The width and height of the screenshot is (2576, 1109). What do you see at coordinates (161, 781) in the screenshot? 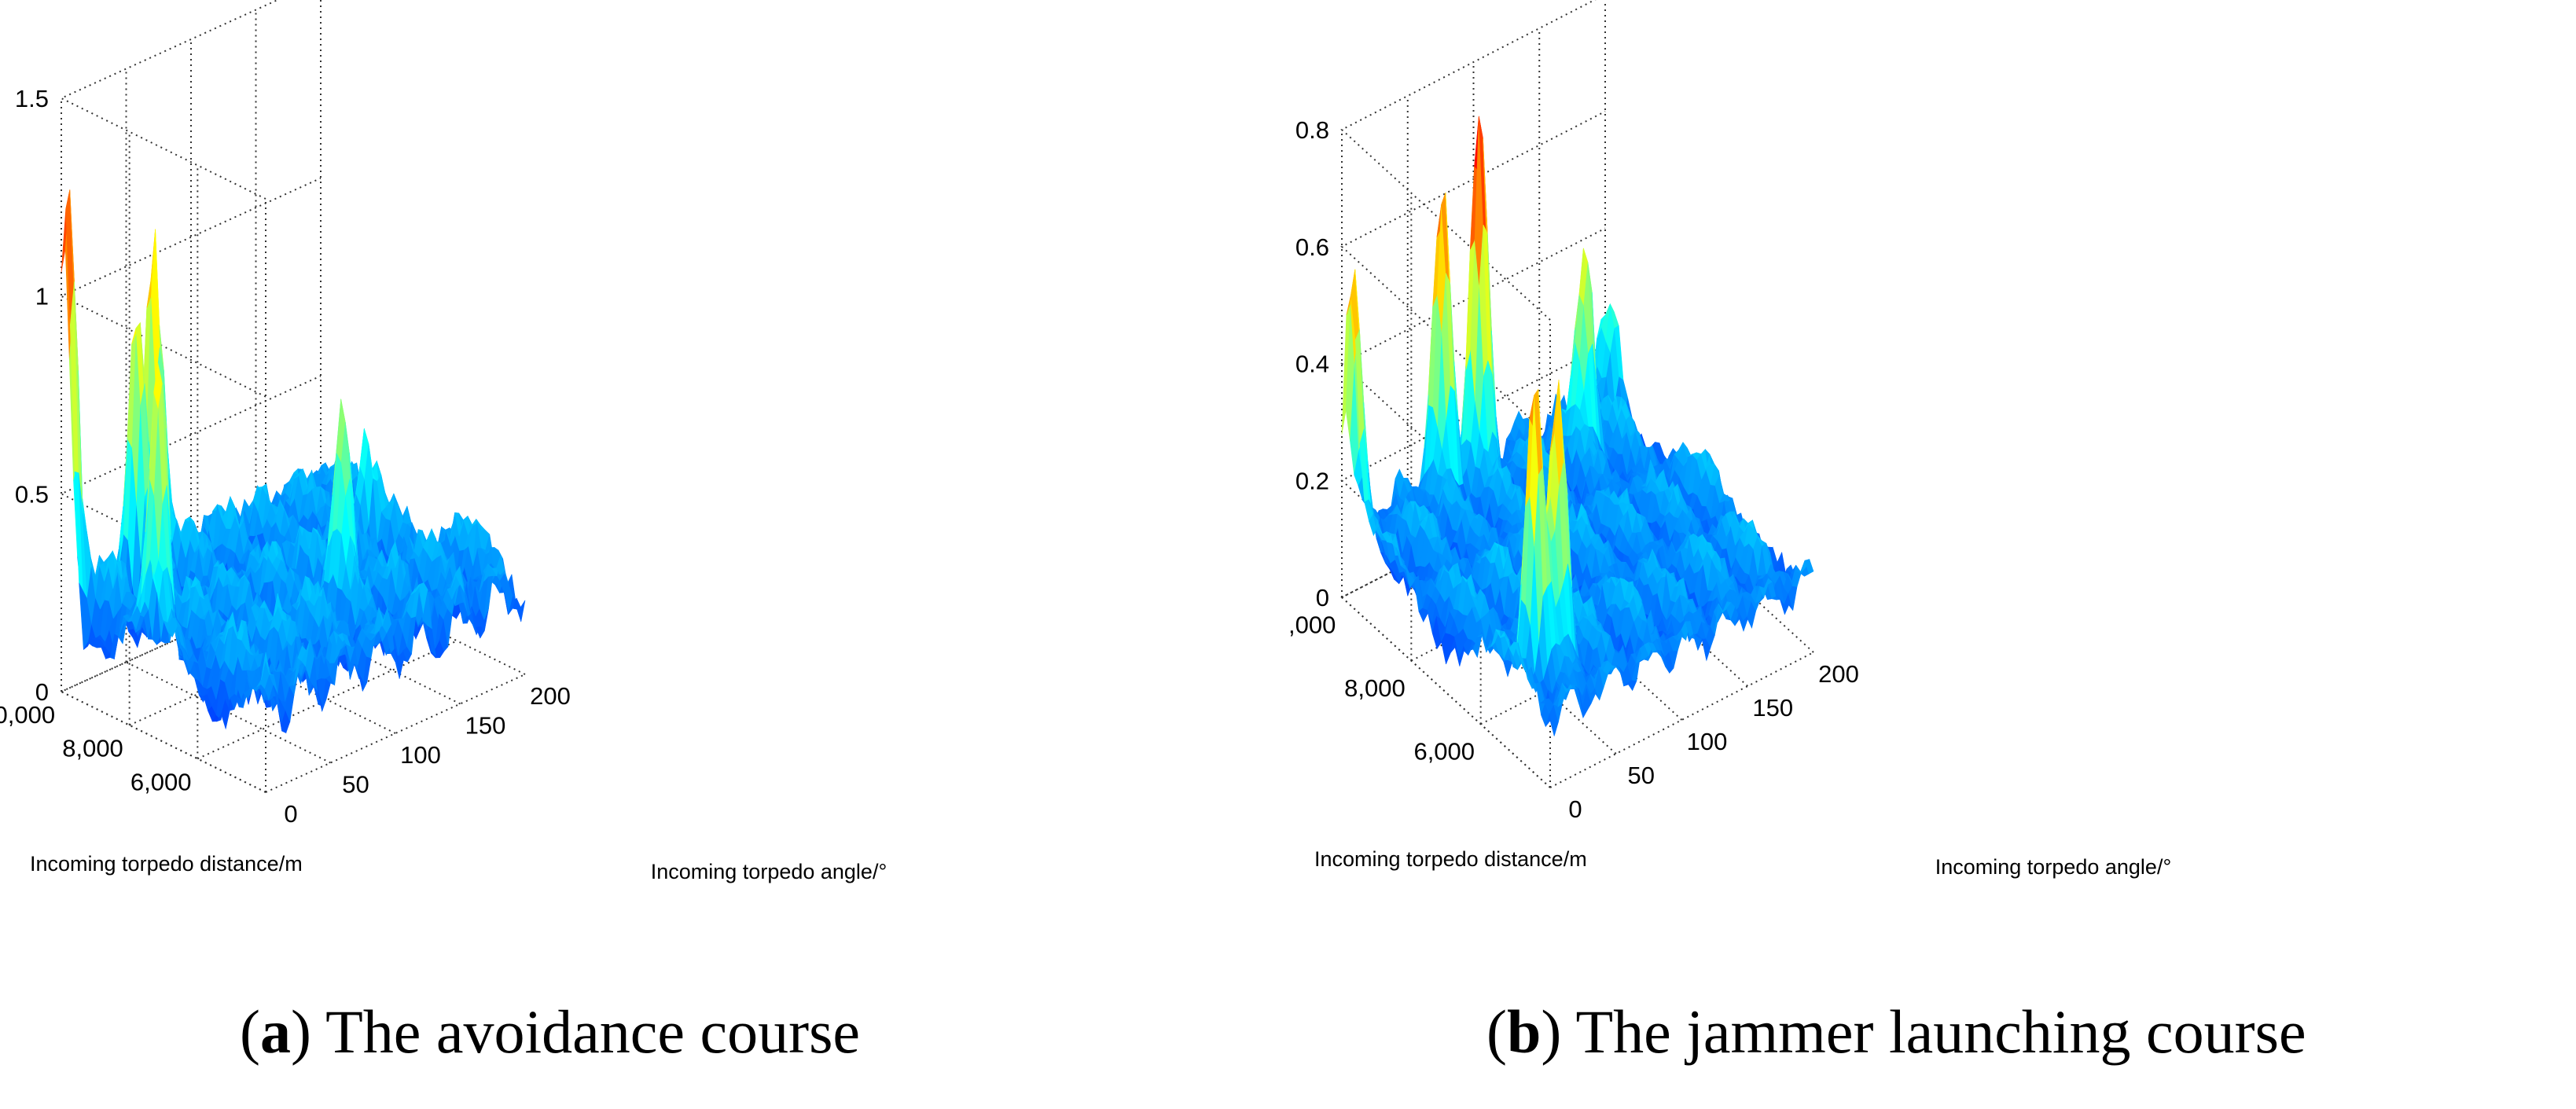
I see `y-tick-label: 6,000` at bounding box center [161, 781].